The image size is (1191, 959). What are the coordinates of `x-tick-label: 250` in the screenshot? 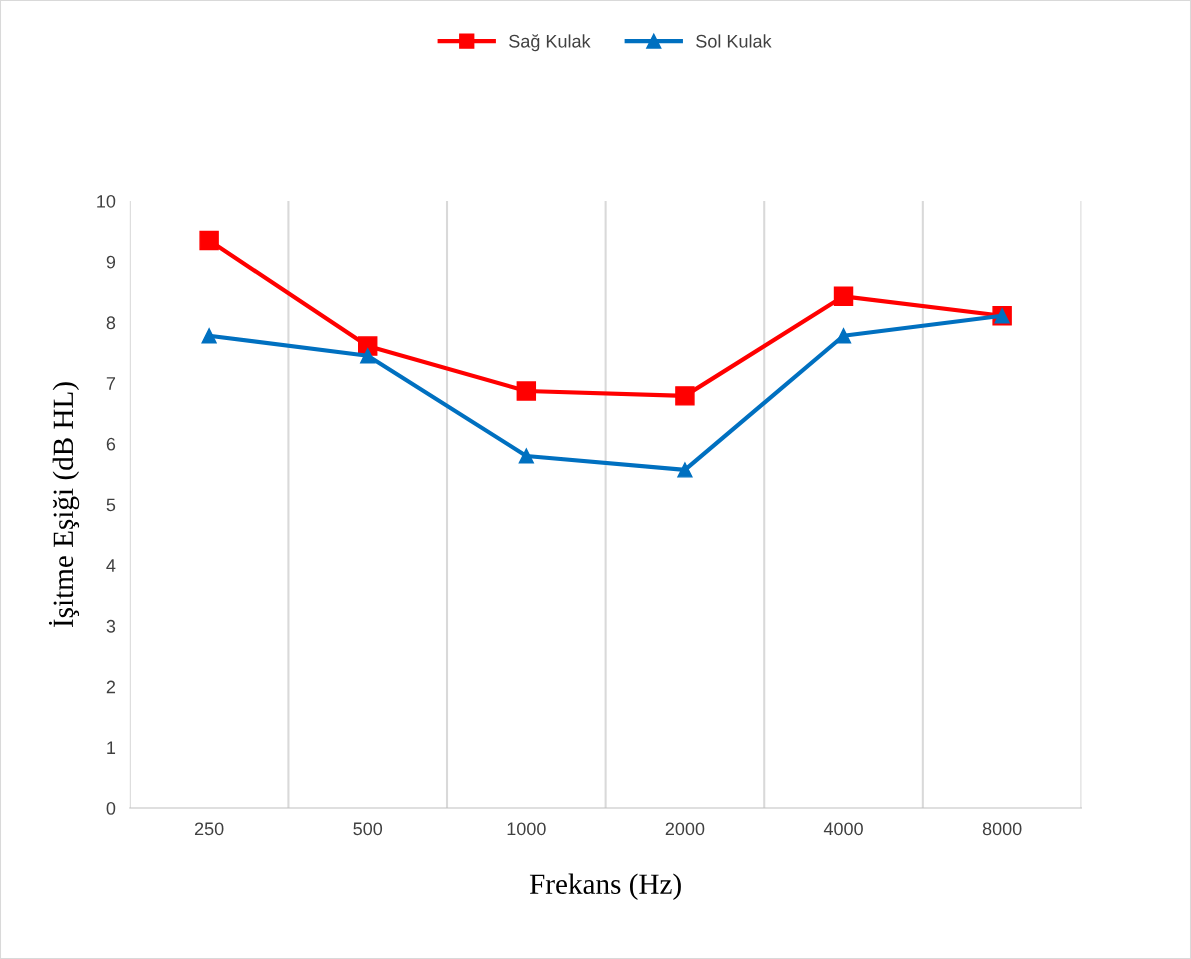 It's located at (209, 829).